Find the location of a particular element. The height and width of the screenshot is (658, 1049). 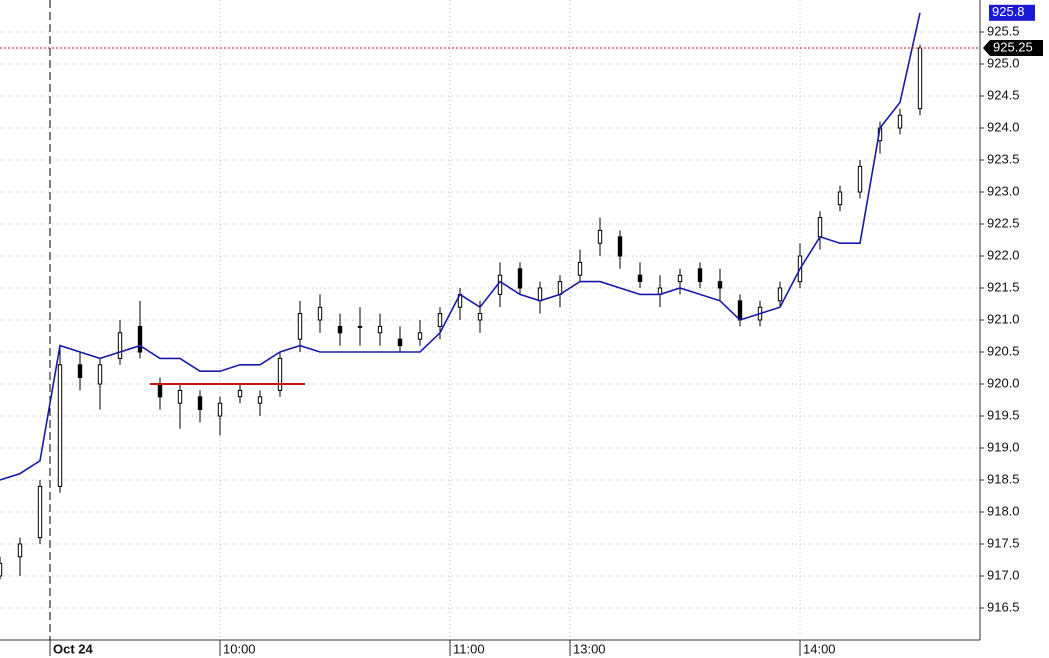

price-label: 925.25 is located at coordinates (1013, 46).